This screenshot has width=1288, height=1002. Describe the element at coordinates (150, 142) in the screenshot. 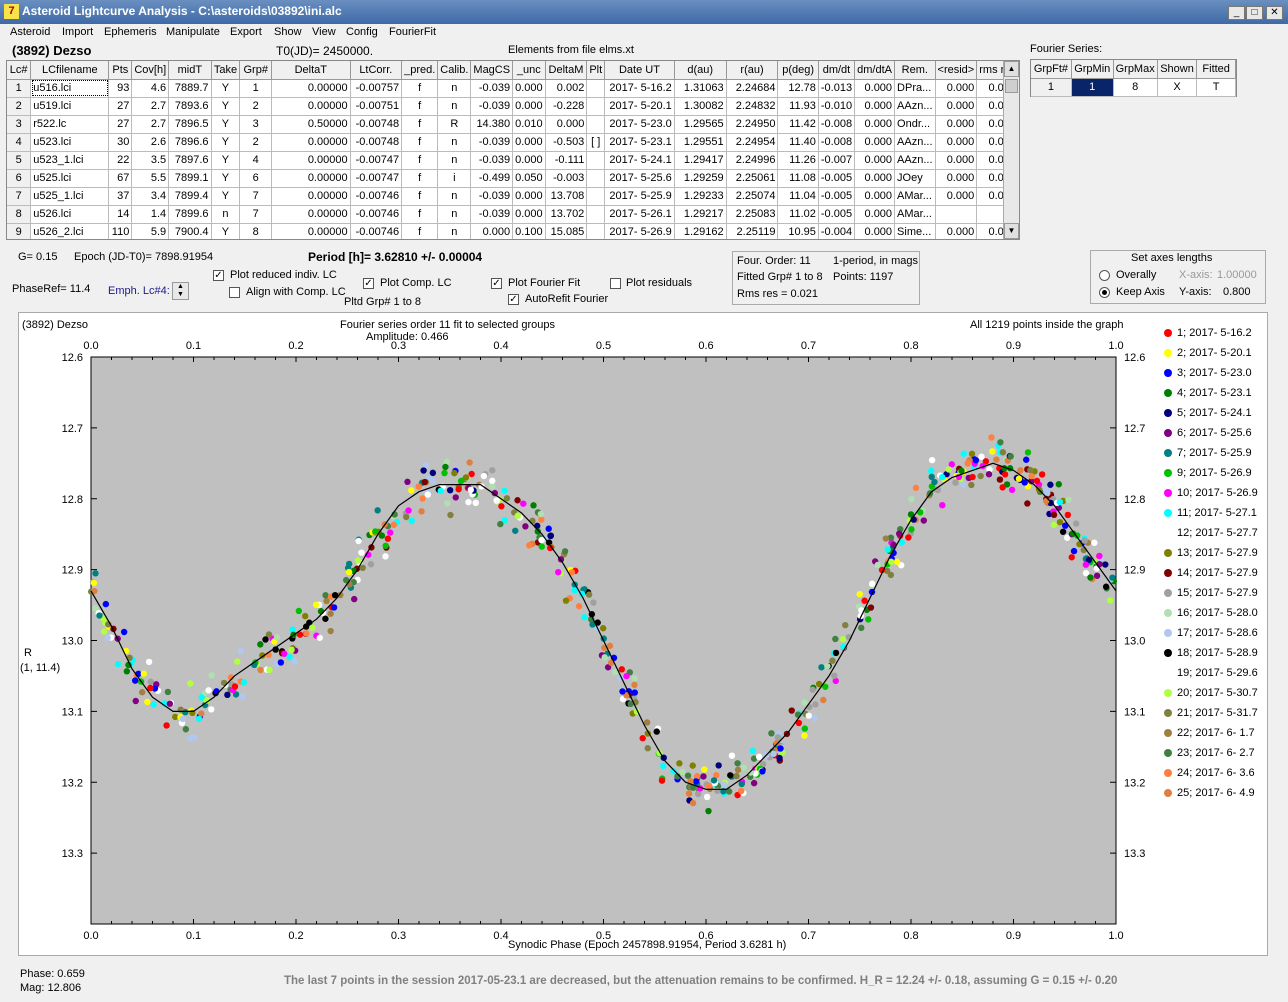

I see `table-cell: 2.6` at that location.